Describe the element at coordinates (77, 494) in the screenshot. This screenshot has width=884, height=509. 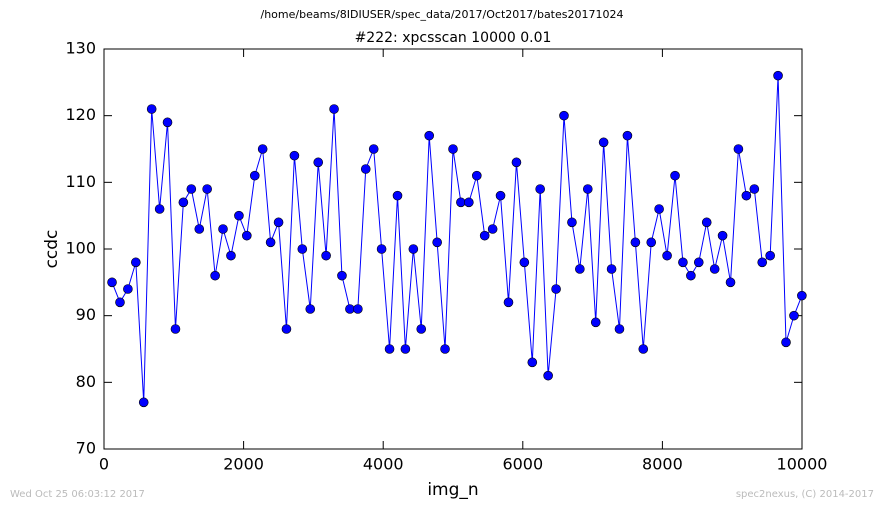
I see `footer-left: Wed Oct 25 06:03:12 2017` at that location.